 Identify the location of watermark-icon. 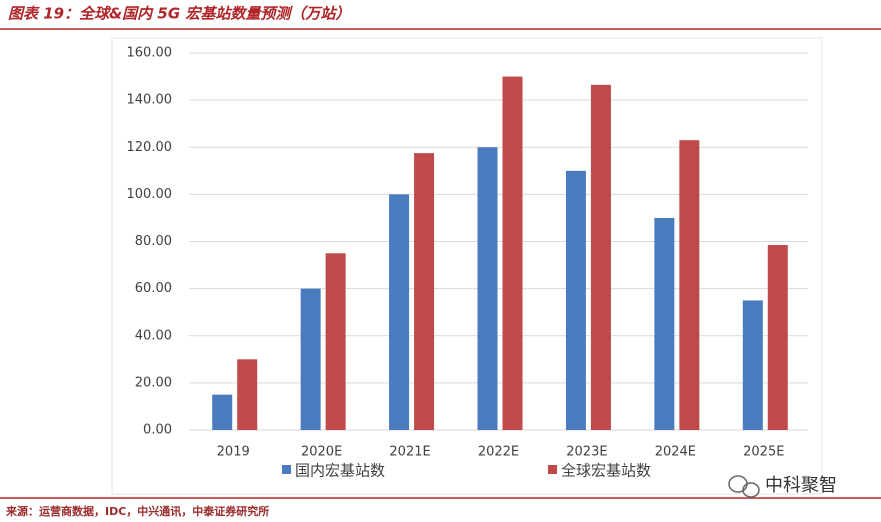
(744, 486).